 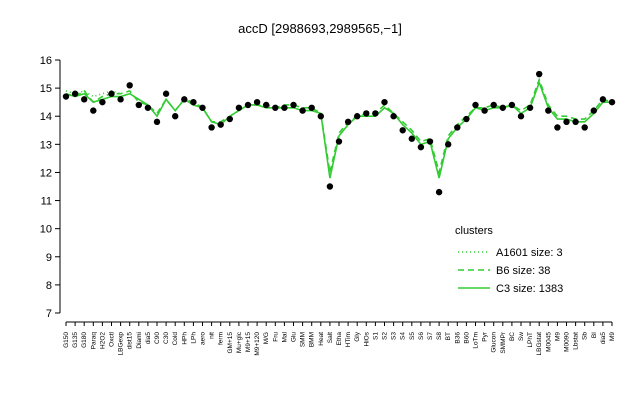 I want to click on legend-label: A1601 size: 3, so click(x=529, y=253).